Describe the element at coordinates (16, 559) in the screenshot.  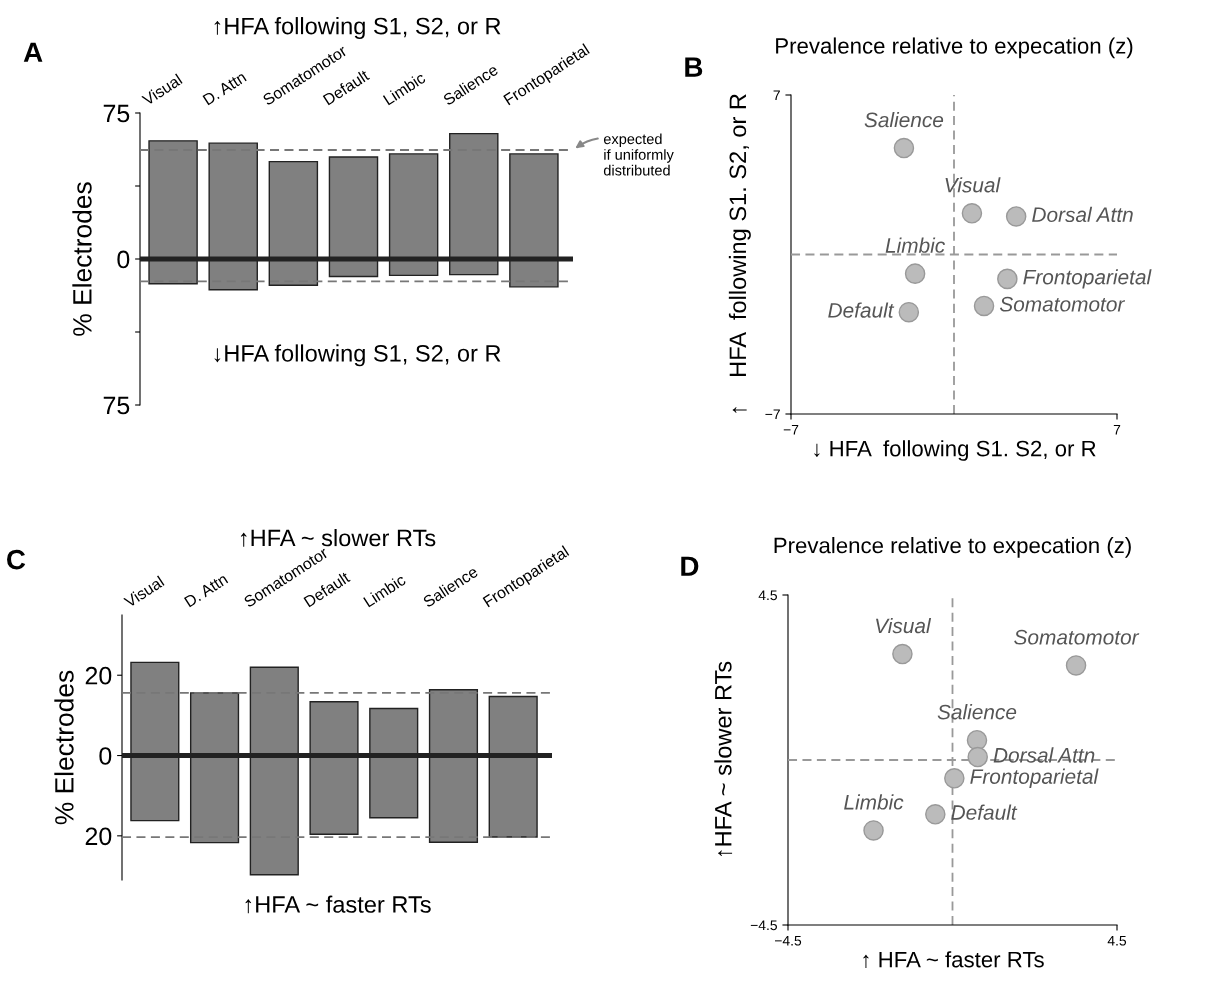
I see `text: C` at that location.